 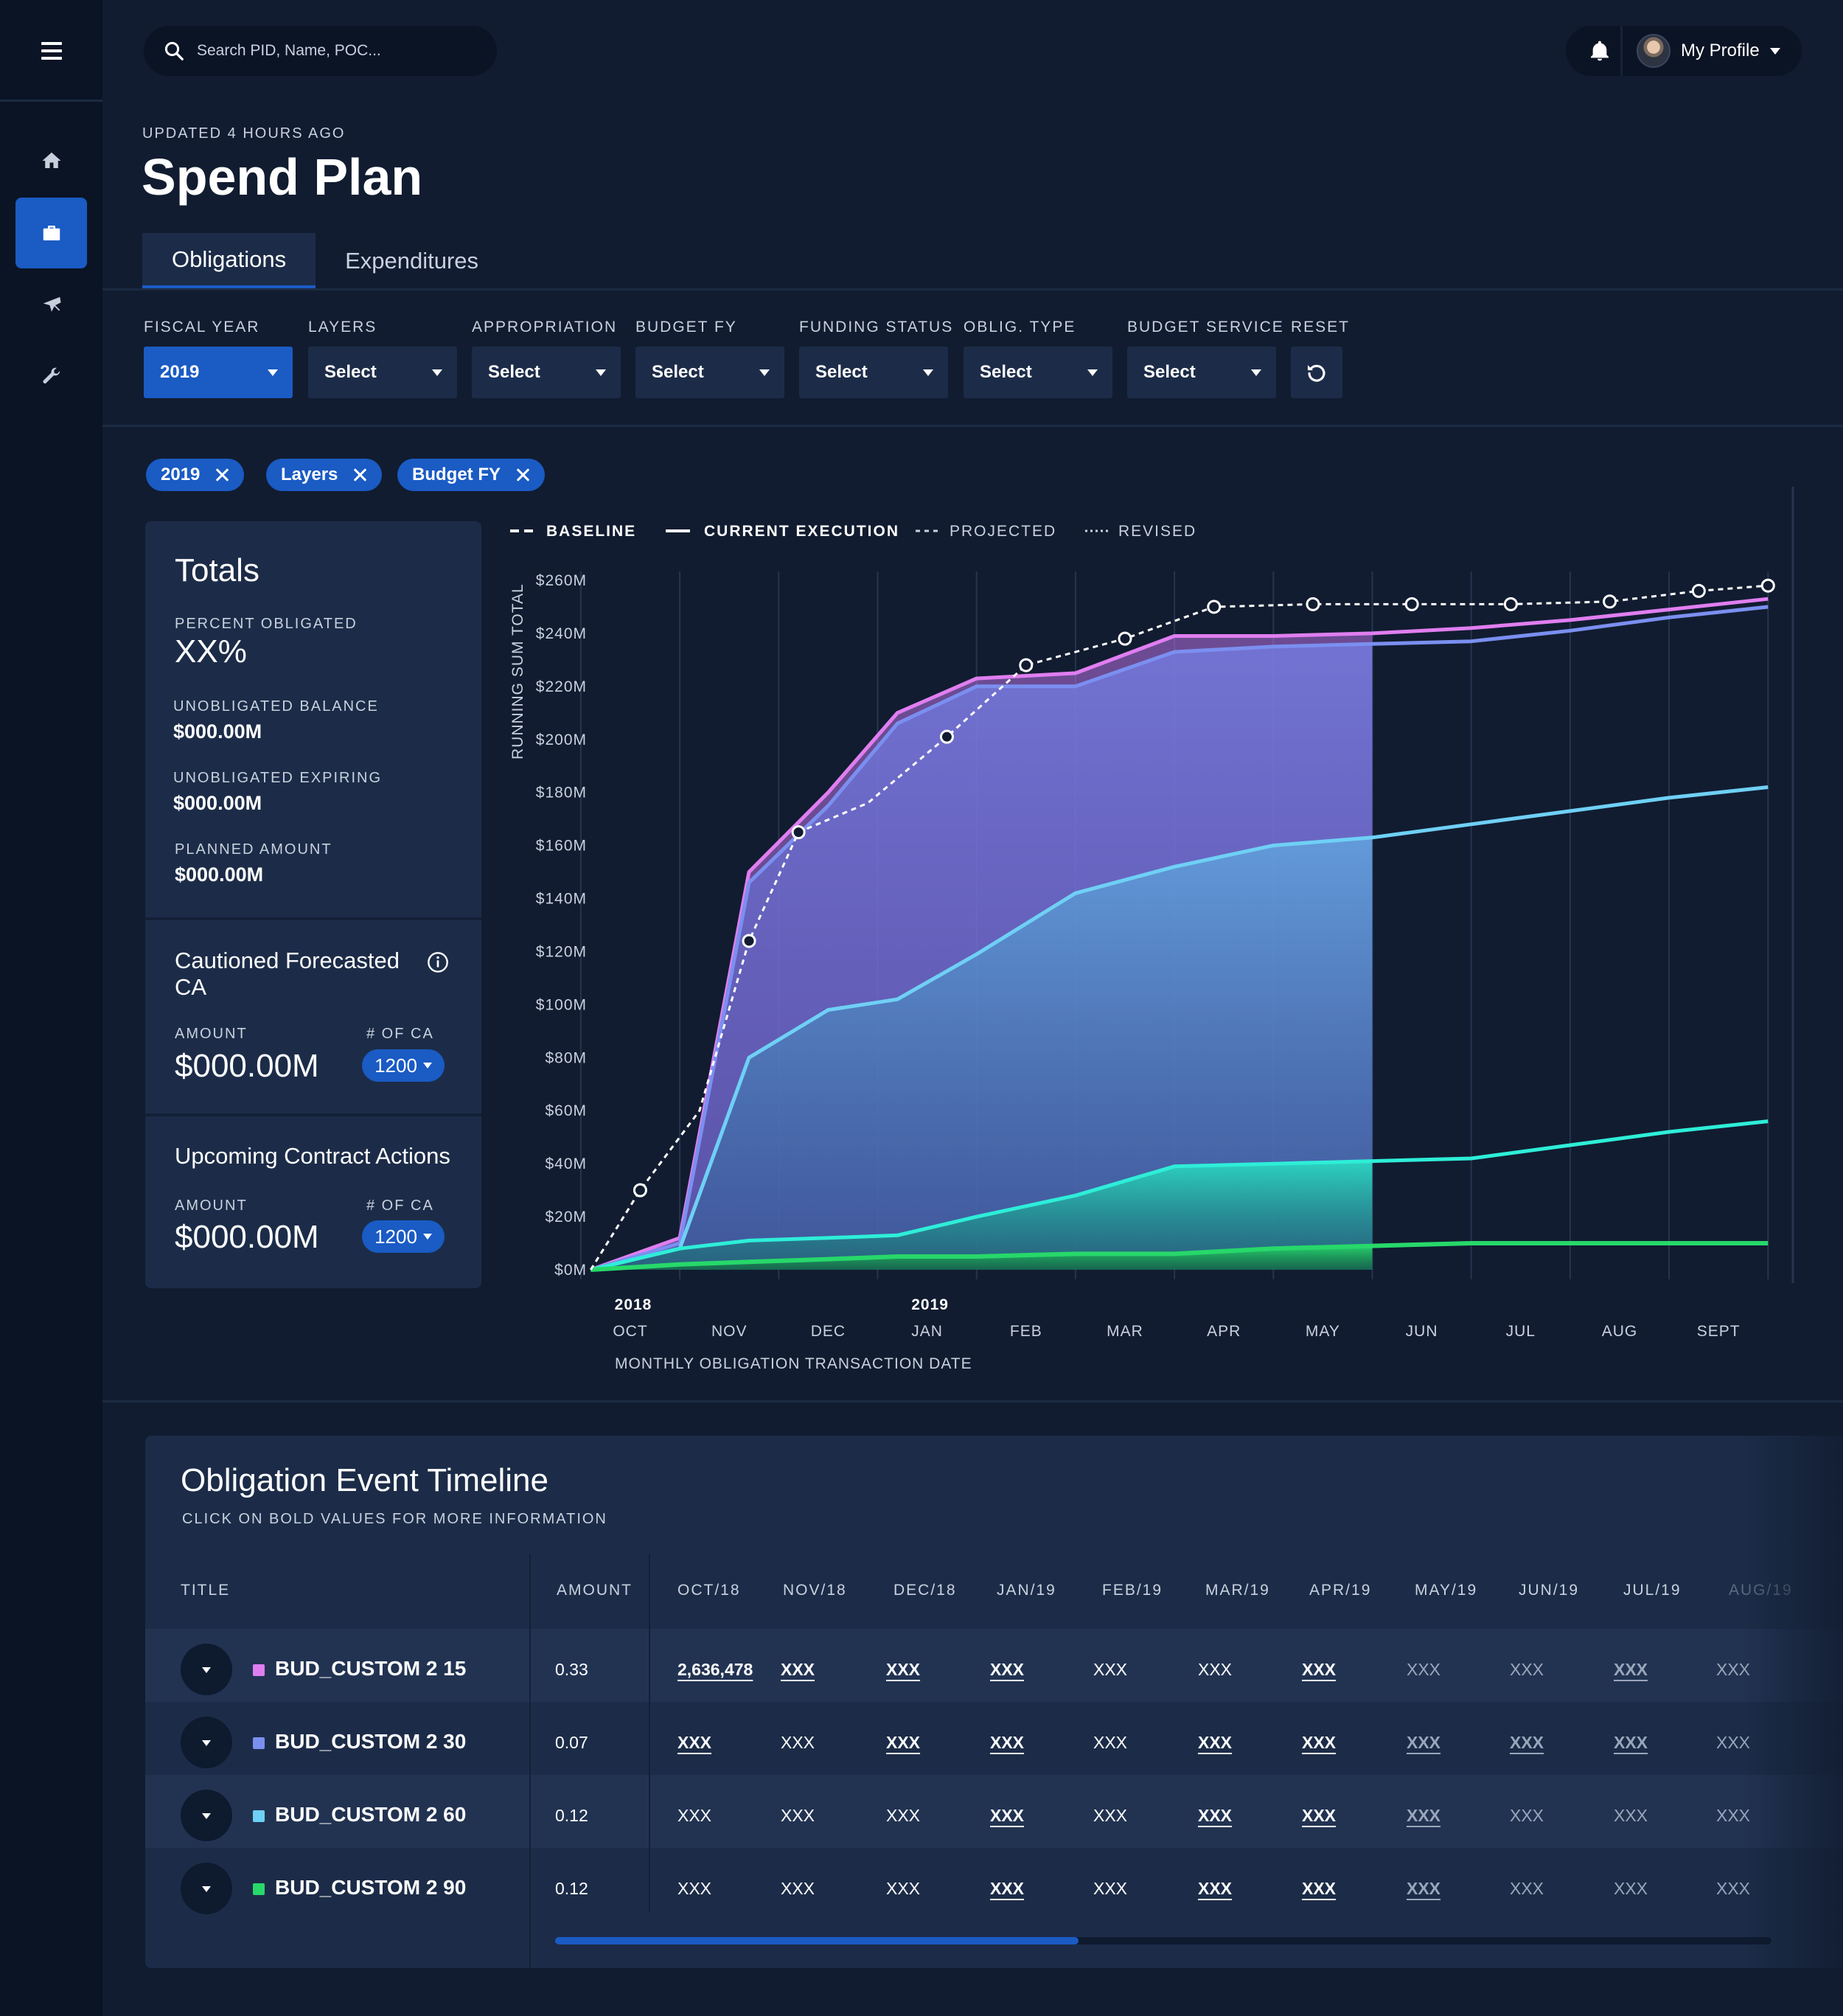 What do you see at coordinates (1205, 328) in the screenshot?
I see `filter-label: BUDGET SERVICE` at bounding box center [1205, 328].